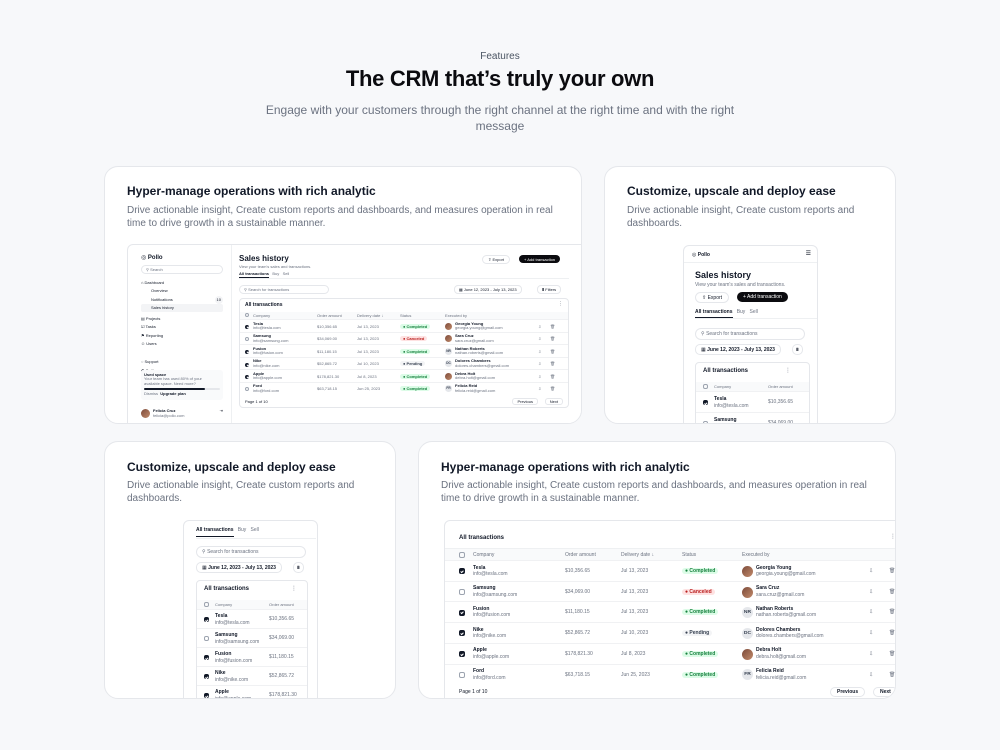  I want to click on sidebar-item-projects: ▤ Projects, so click(151, 319).